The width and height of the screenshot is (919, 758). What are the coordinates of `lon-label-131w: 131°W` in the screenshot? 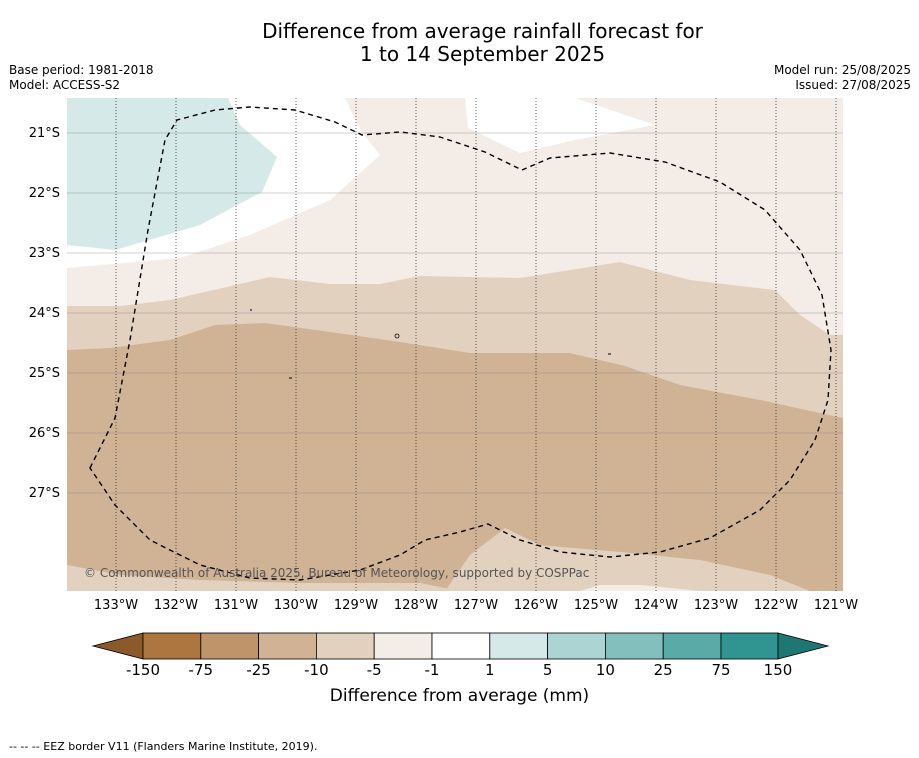 It's located at (236, 605).